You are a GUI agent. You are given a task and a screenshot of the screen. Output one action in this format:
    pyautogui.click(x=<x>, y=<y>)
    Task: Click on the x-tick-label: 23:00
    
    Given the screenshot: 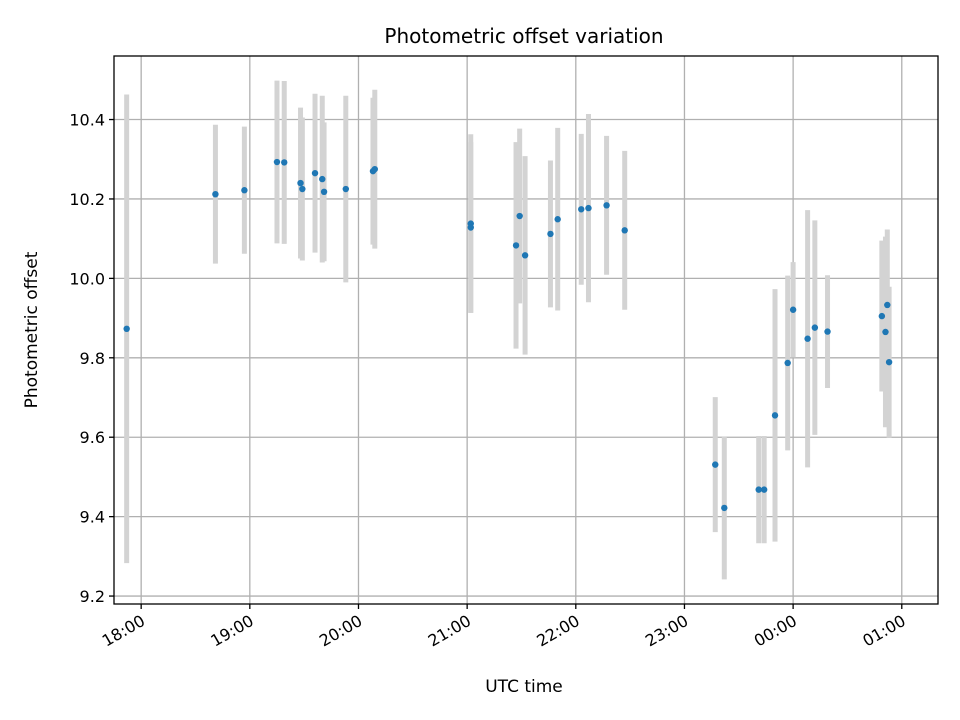 What is the action you would take?
    pyautogui.click(x=666, y=631)
    